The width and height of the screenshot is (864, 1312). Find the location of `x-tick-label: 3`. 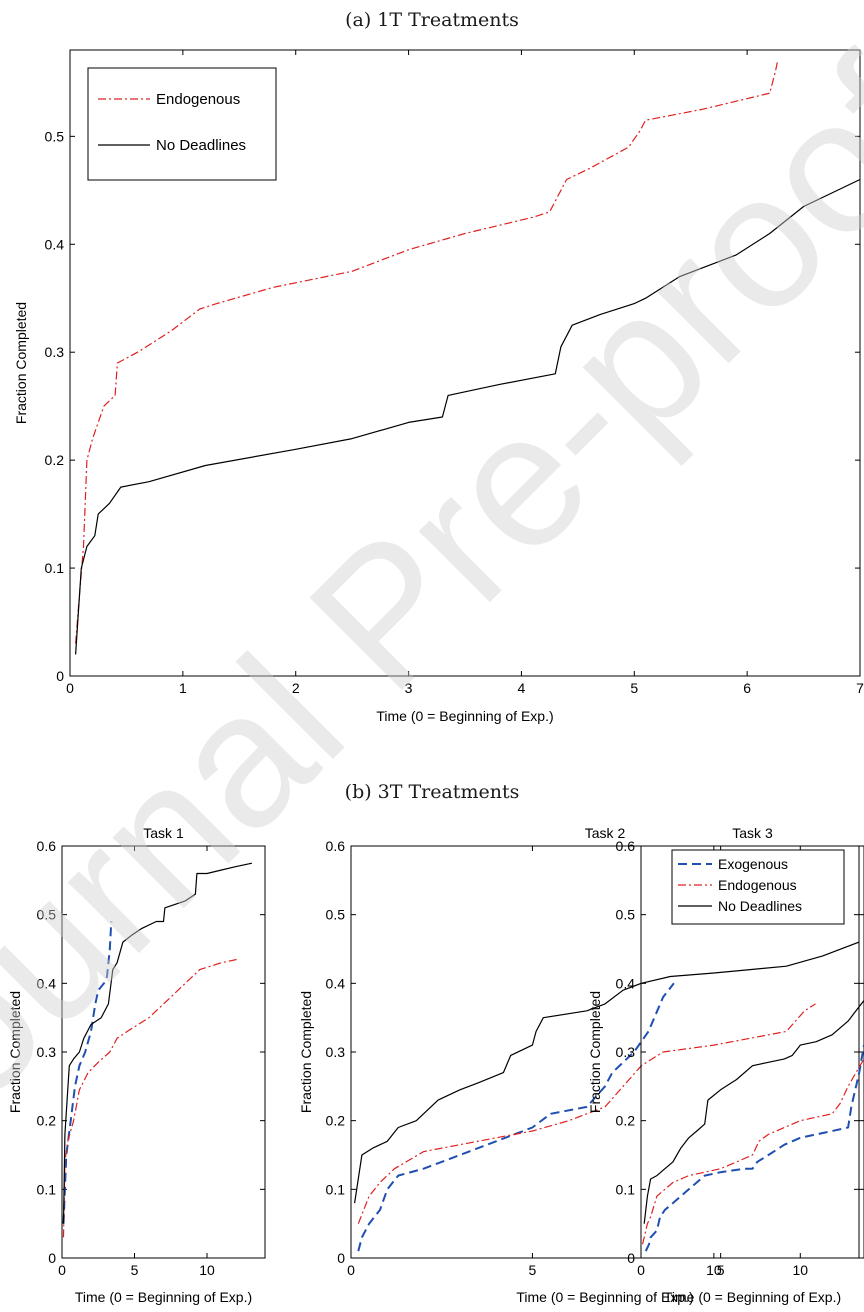

x-tick-label: 3 is located at coordinates (409, 688).